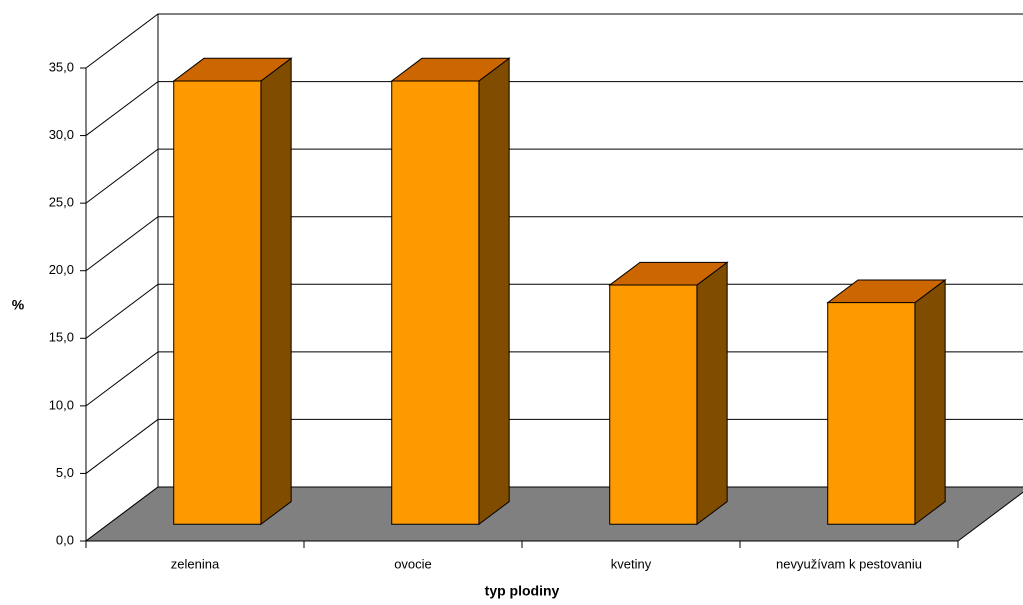 The height and width of the screenshot is (605, 1023). Describe the element at coordinates (65, 472) in the screenshot. I see `y-tick-label: 5,0` at that location.